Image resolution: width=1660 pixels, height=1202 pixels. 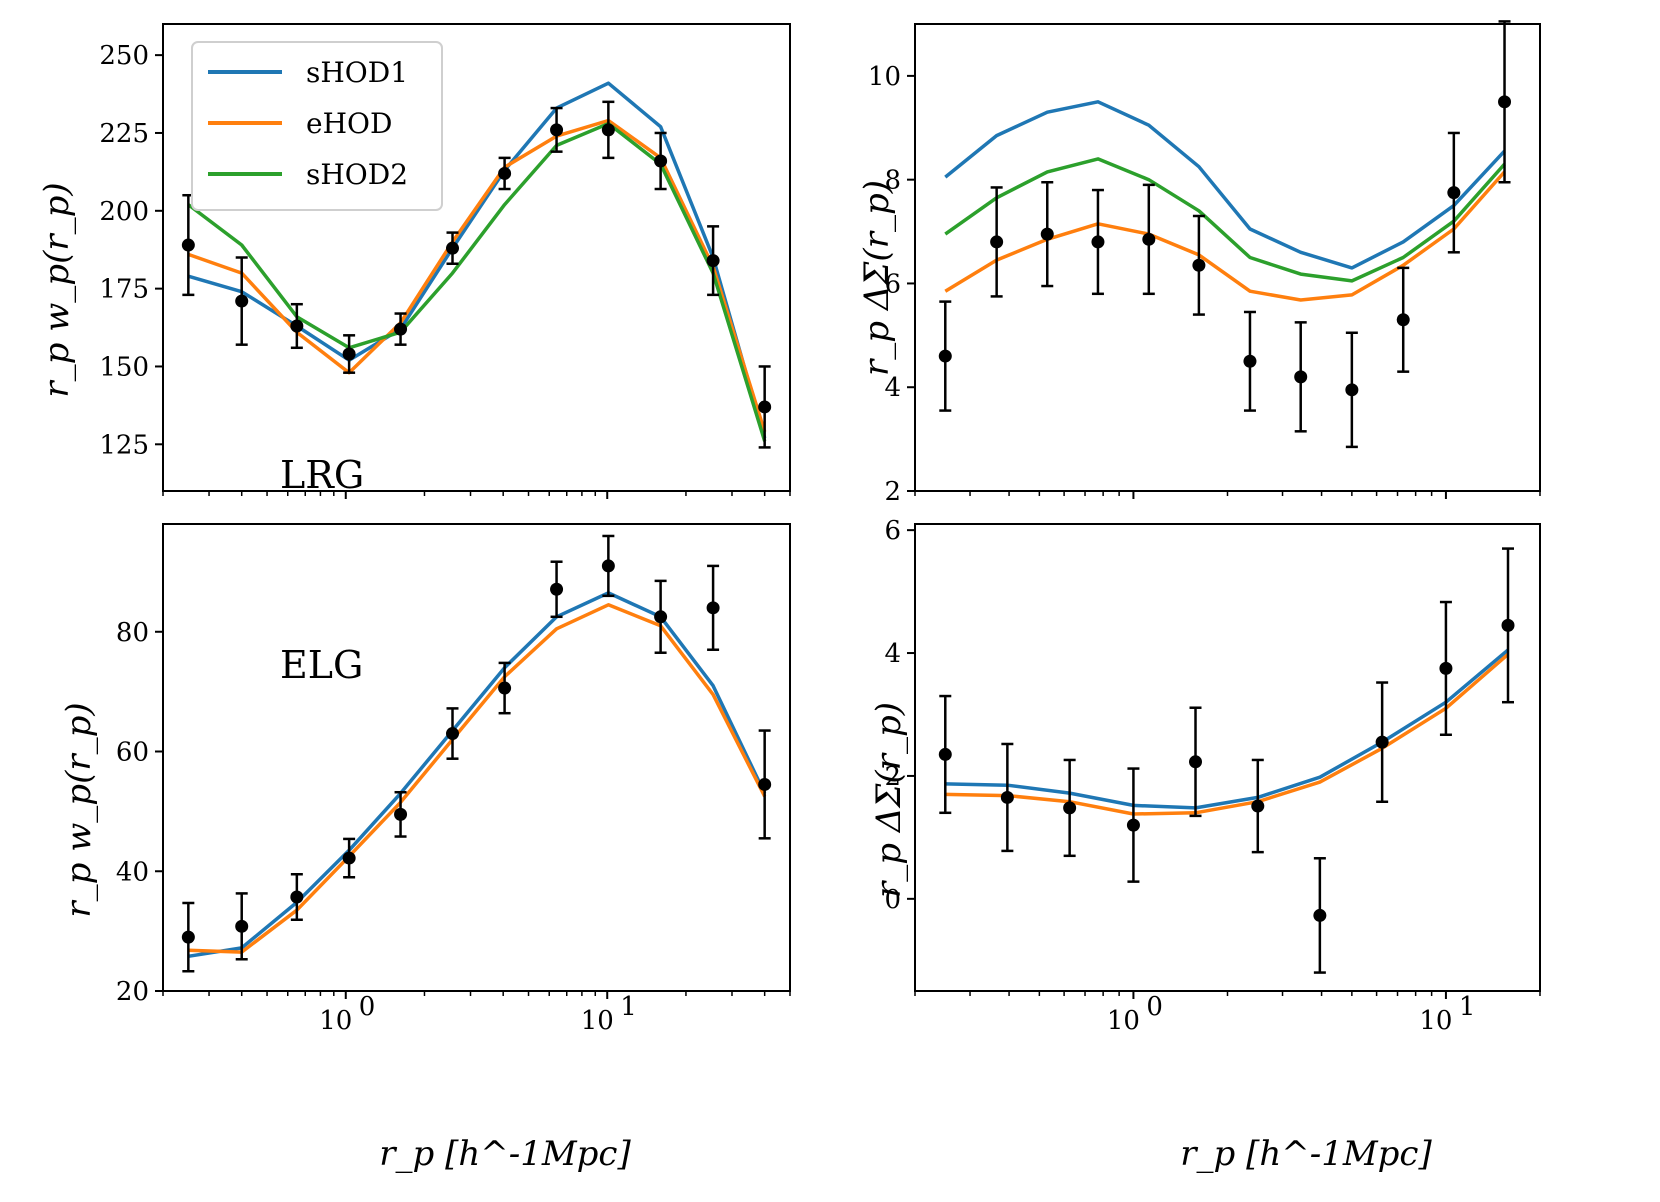 I want to click on y-tick-label: 225, so click(x=124, y=134).